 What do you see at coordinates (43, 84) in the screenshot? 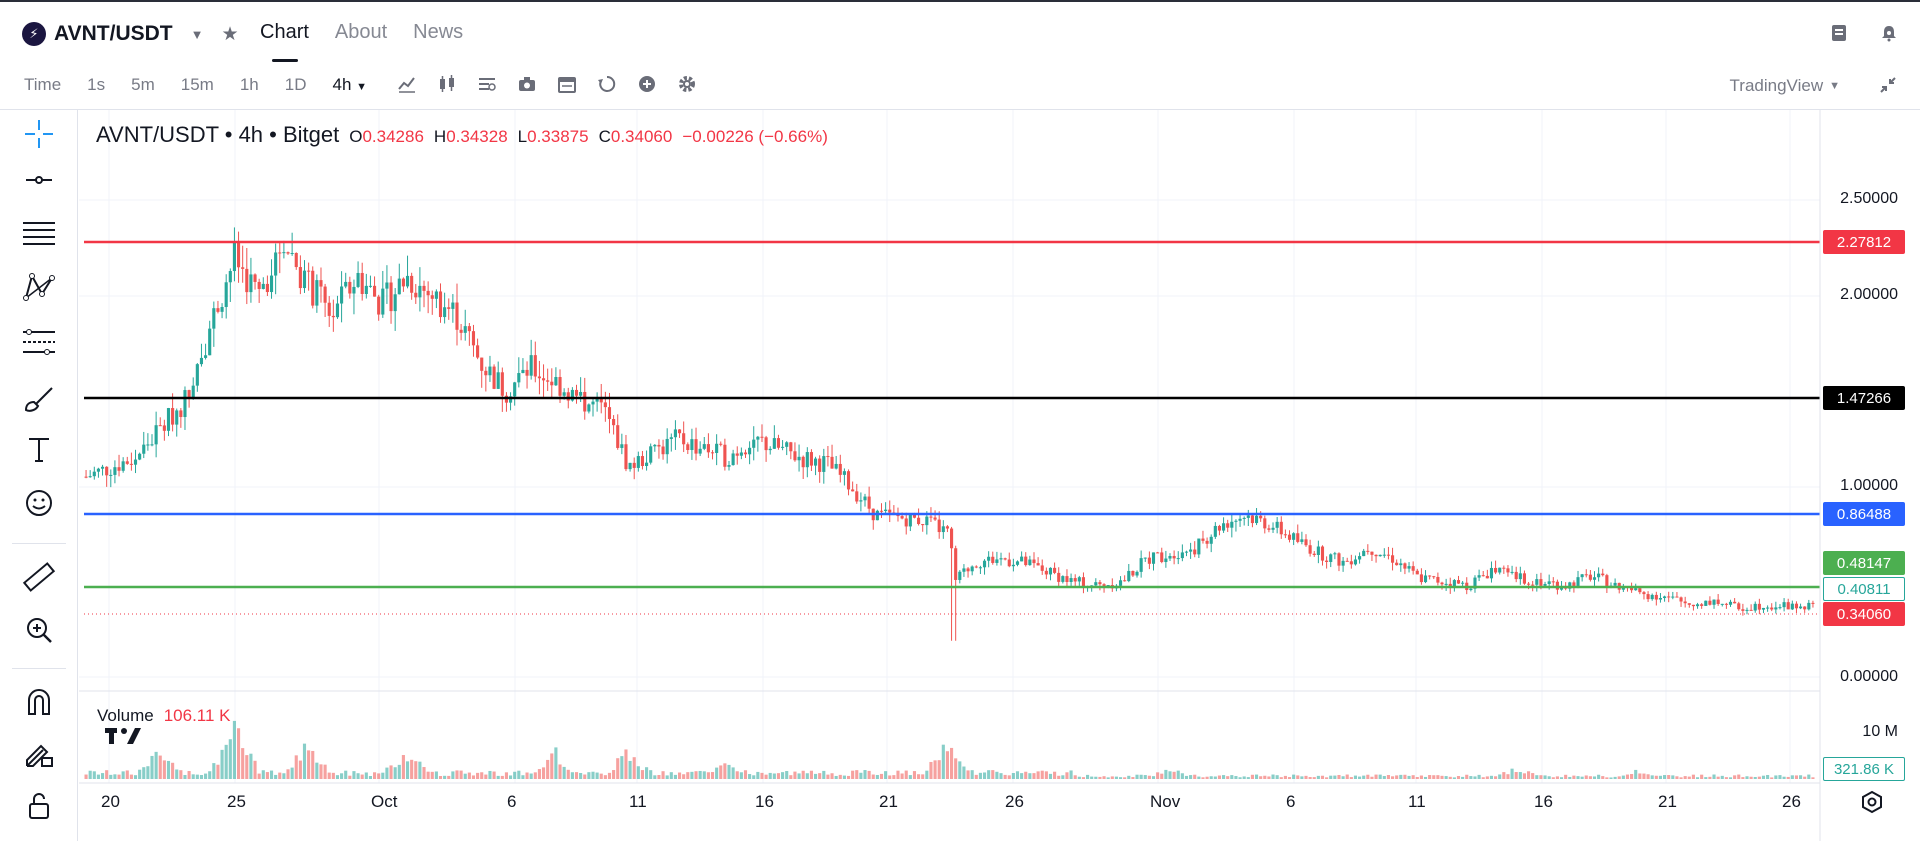
I see `interval-time: Time` at bounding box center [43, 84].